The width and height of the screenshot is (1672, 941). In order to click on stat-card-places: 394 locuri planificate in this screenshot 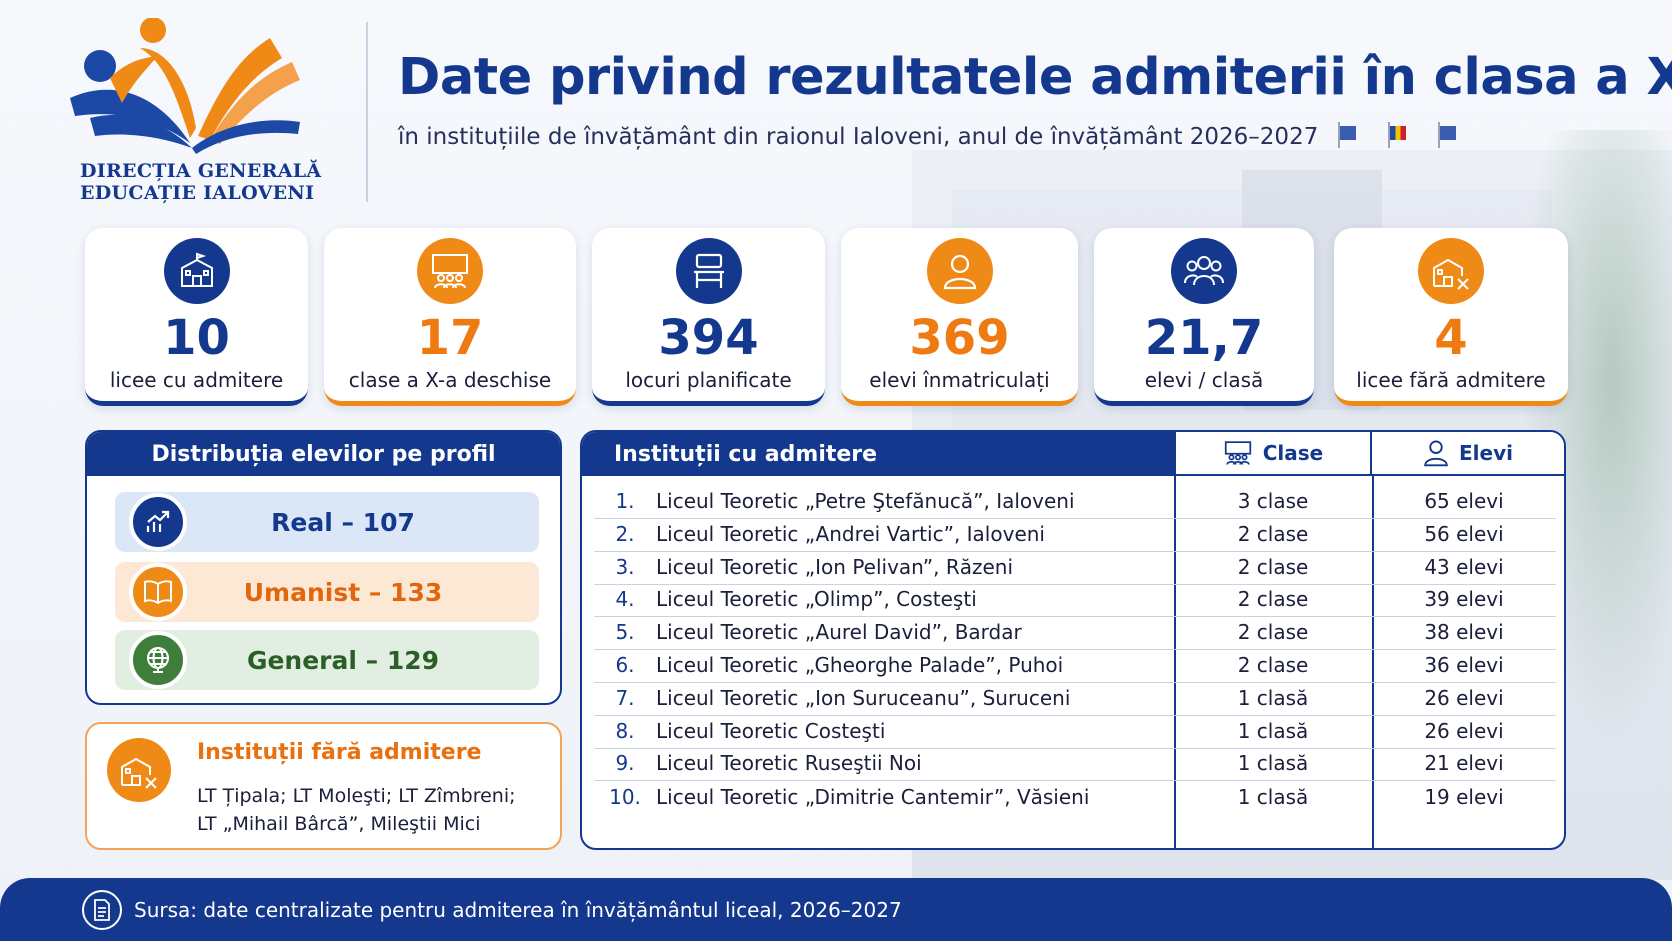, I will do `click(708, 317)`.